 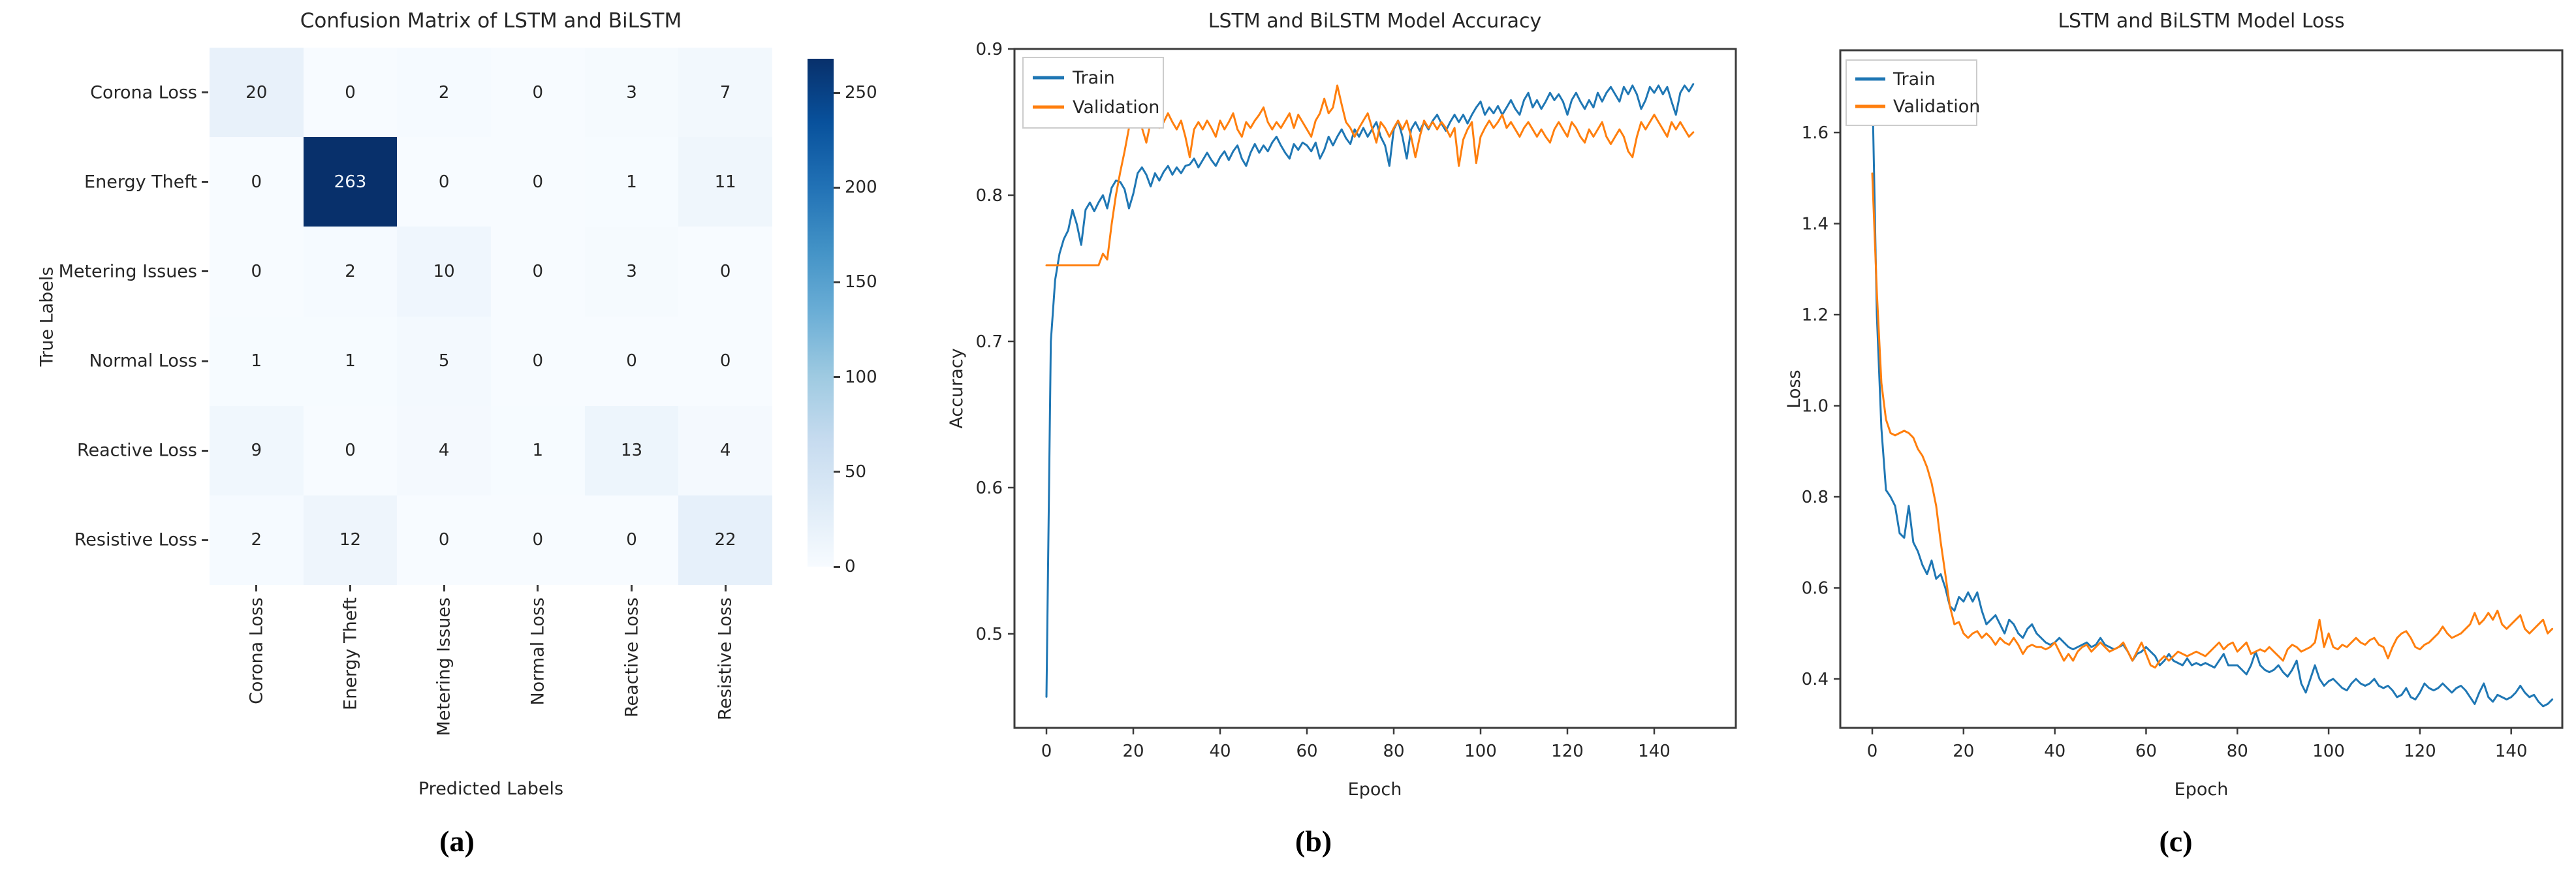 I want to click on legend-validation-label: Validation, so click(x=1116, y=107).